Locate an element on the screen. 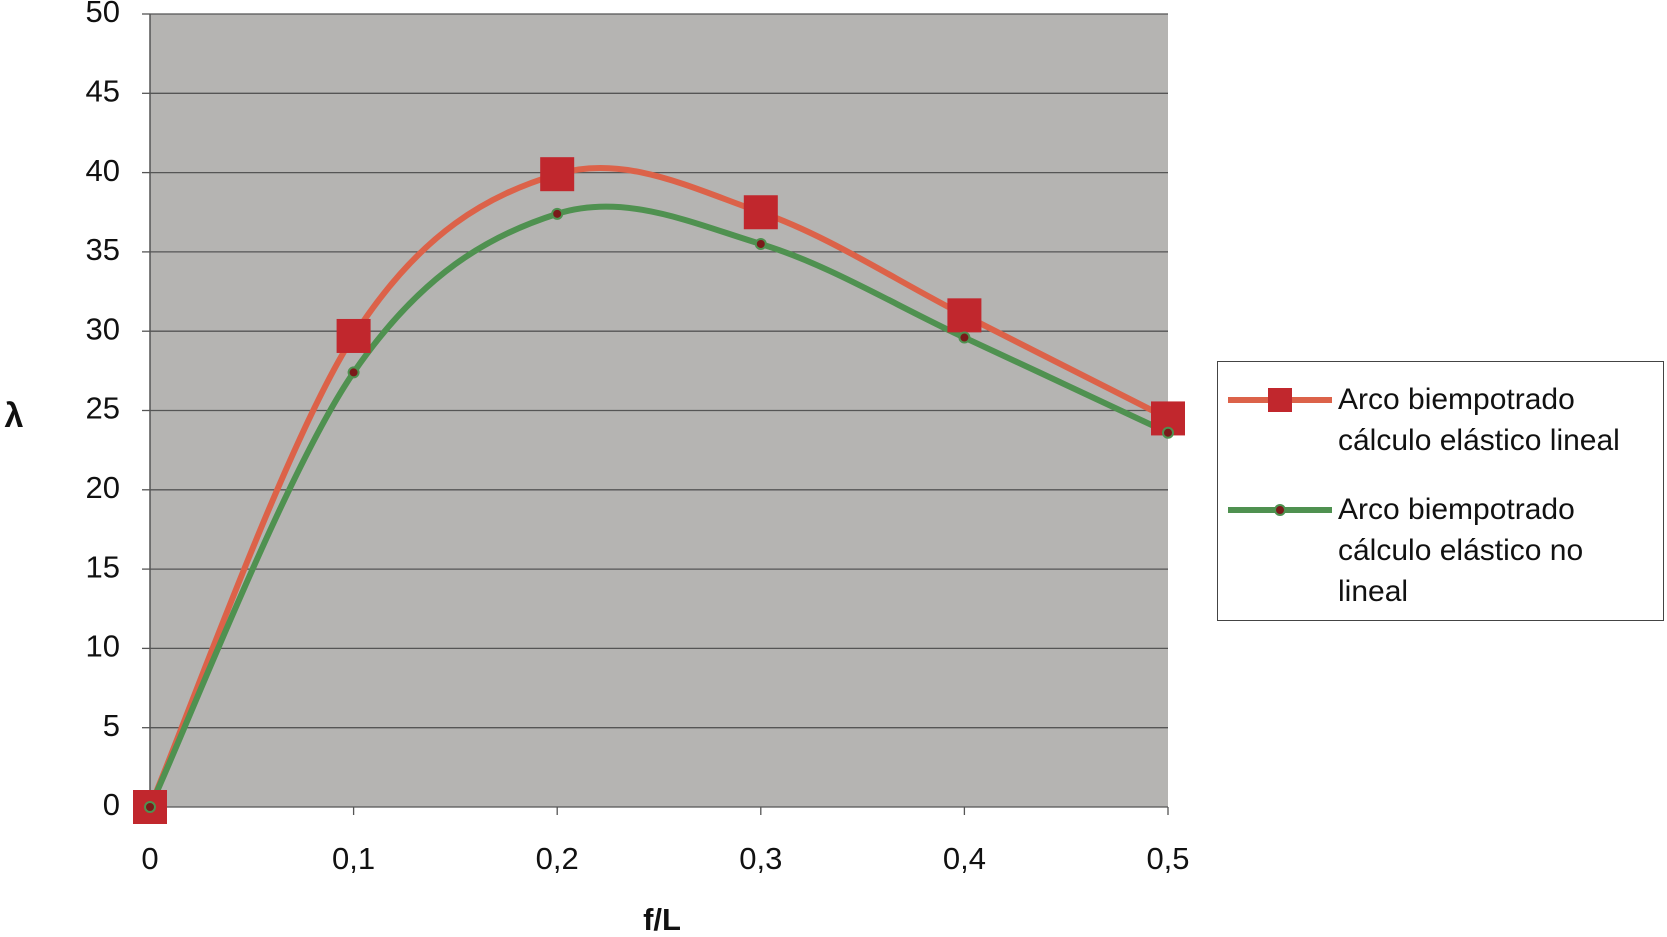 The width and height of the screenshot is (1667, 937). y-tick-label: 30 is located at coordinates (103, 328).